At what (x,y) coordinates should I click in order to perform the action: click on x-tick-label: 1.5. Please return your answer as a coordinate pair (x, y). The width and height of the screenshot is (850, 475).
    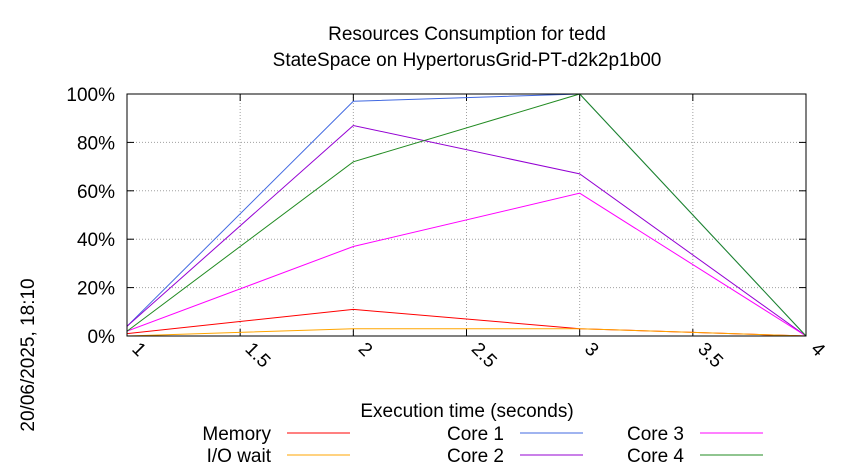
    Looking at the image, I should click on (258, 356).